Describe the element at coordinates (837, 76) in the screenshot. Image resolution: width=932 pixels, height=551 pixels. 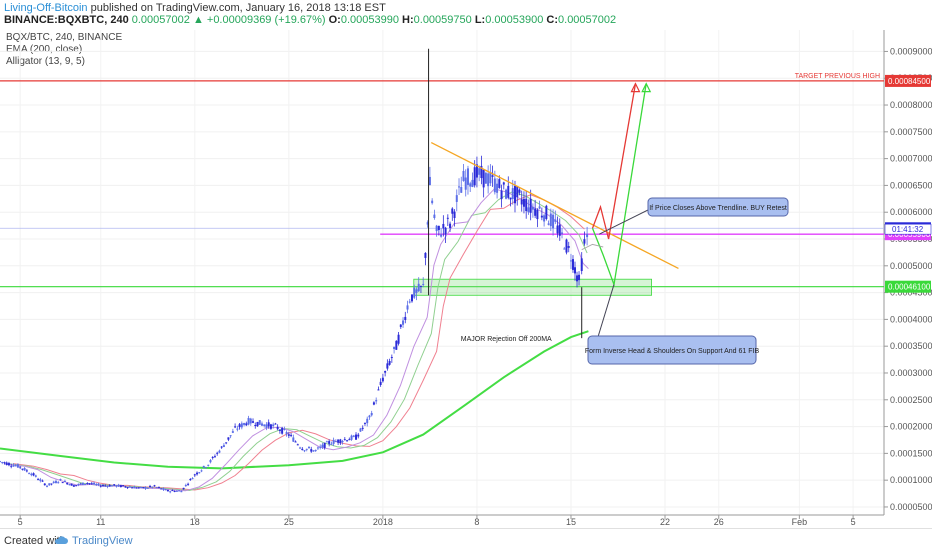
I see `target-label: TARGET PREVIOUS HIGH` at that location.